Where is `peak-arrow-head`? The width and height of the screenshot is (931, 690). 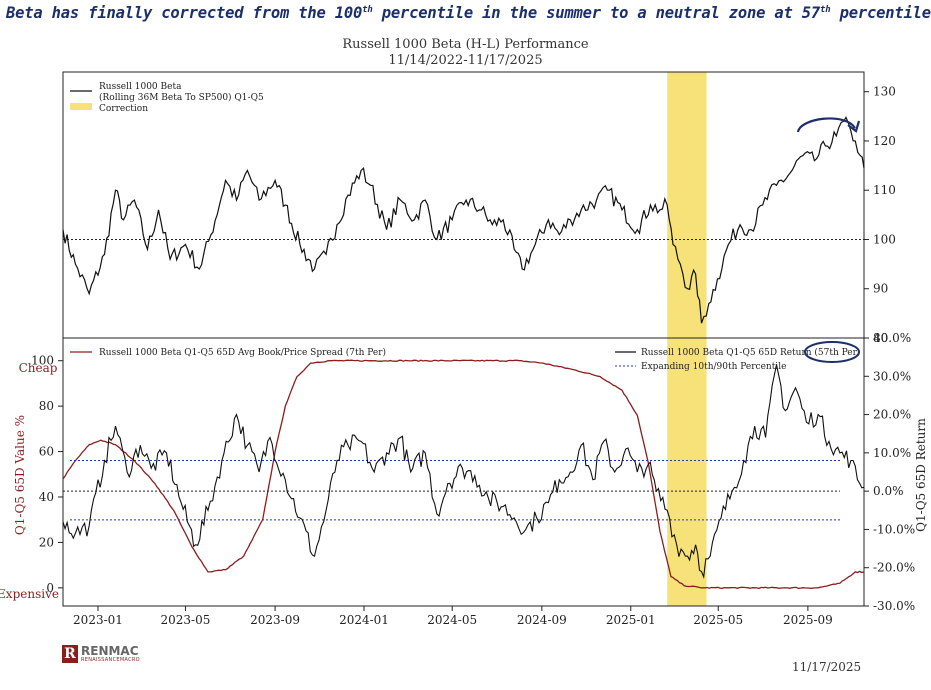
peak-arrow-head is located at coordinates (854, 126).